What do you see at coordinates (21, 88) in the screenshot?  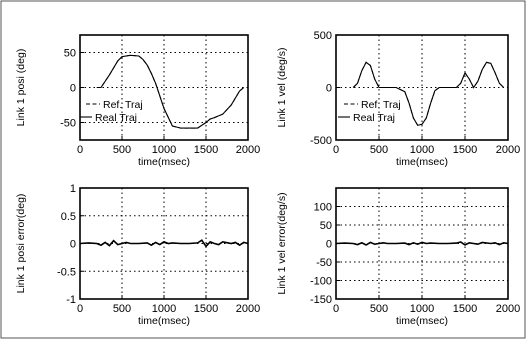 I see `y-axis-label: Link 1 posi (deg)` at bounding box center [21, 88].